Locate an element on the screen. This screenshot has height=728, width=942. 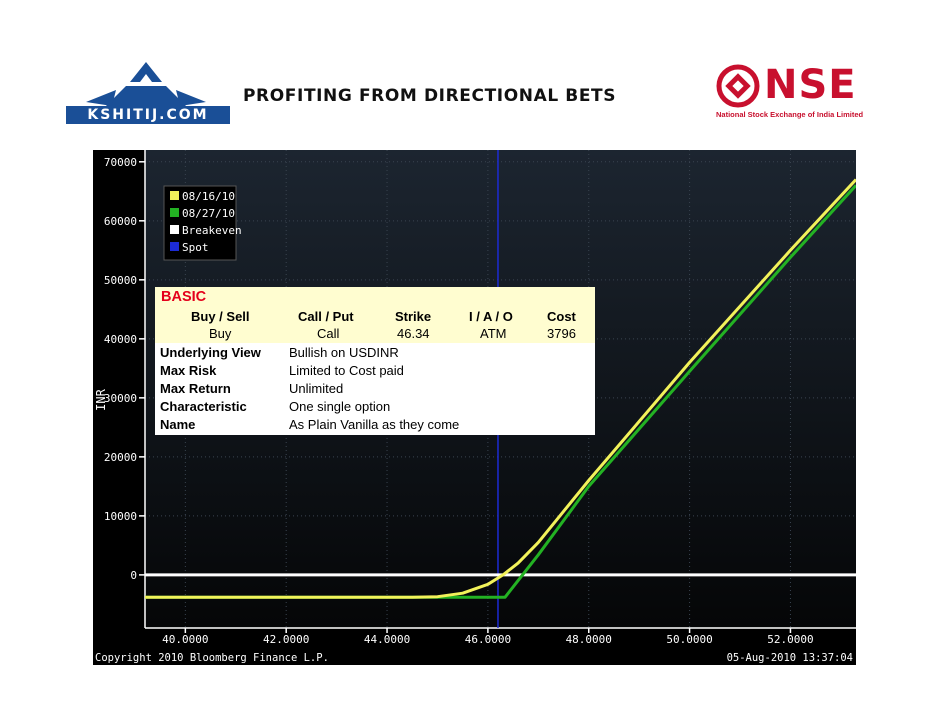
legend-label-08-16-10: 08/16/10 is located at coordinates (208, 196).